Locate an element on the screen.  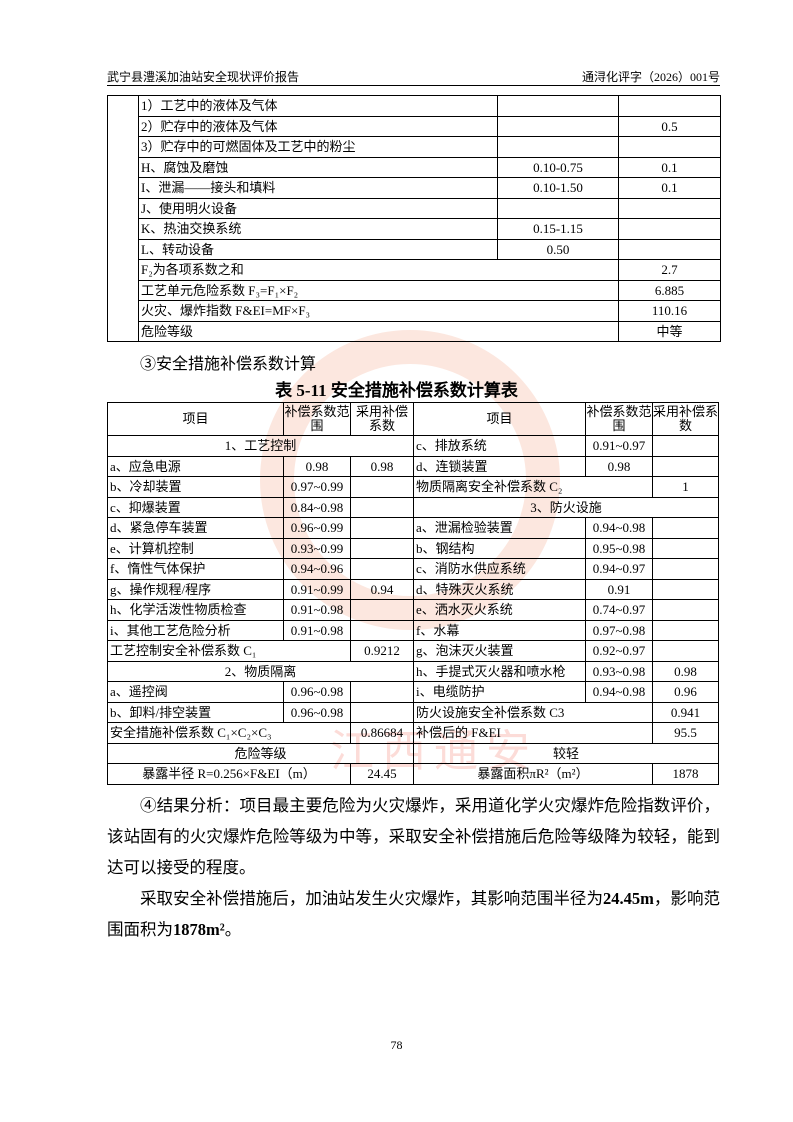
section-heading: ③安全措施补偿系数计算 is located at coordinates (228, 364).